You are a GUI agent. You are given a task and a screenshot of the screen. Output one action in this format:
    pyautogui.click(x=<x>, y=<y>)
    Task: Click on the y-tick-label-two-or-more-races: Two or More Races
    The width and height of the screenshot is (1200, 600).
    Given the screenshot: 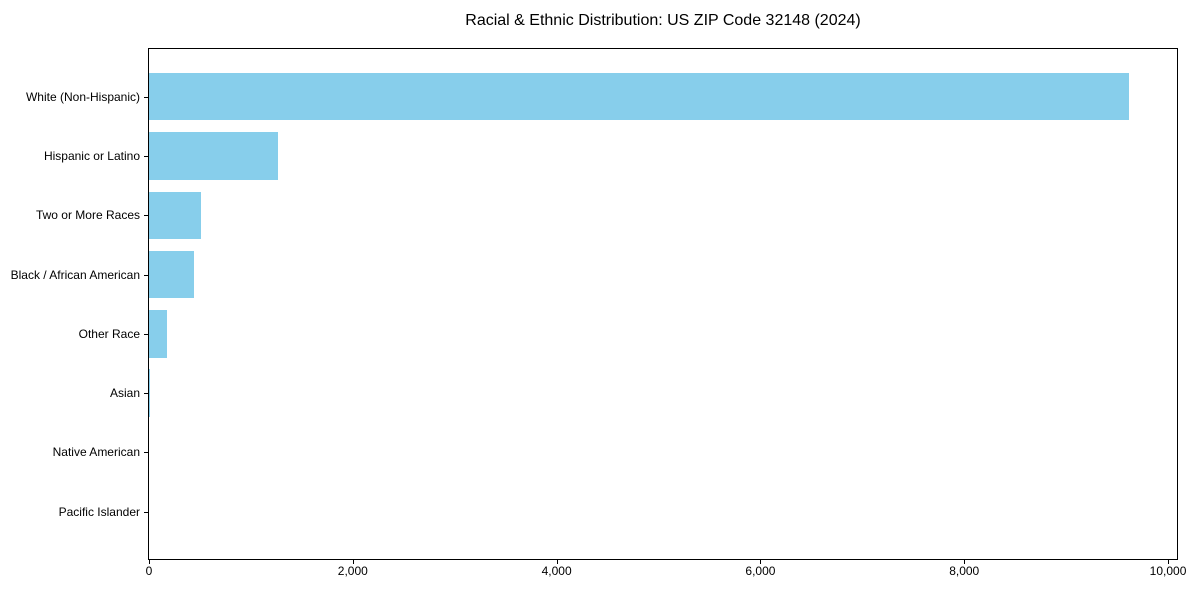 What is the action you would take?
    pyautogui.click(x=87, y=215)
    